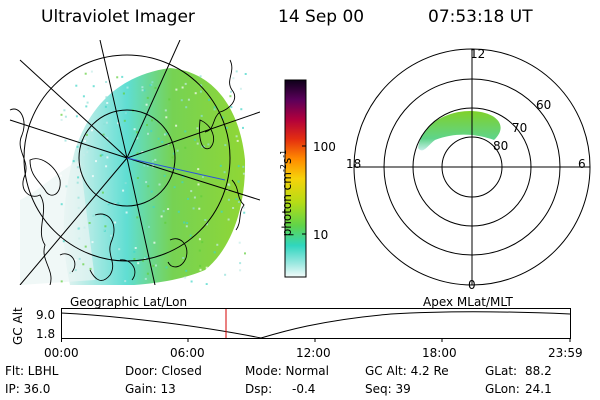 Image resolution: width=600 pixels, height=400 pixels. I want to click on mlat-label-60: 60, so click(544, 105).